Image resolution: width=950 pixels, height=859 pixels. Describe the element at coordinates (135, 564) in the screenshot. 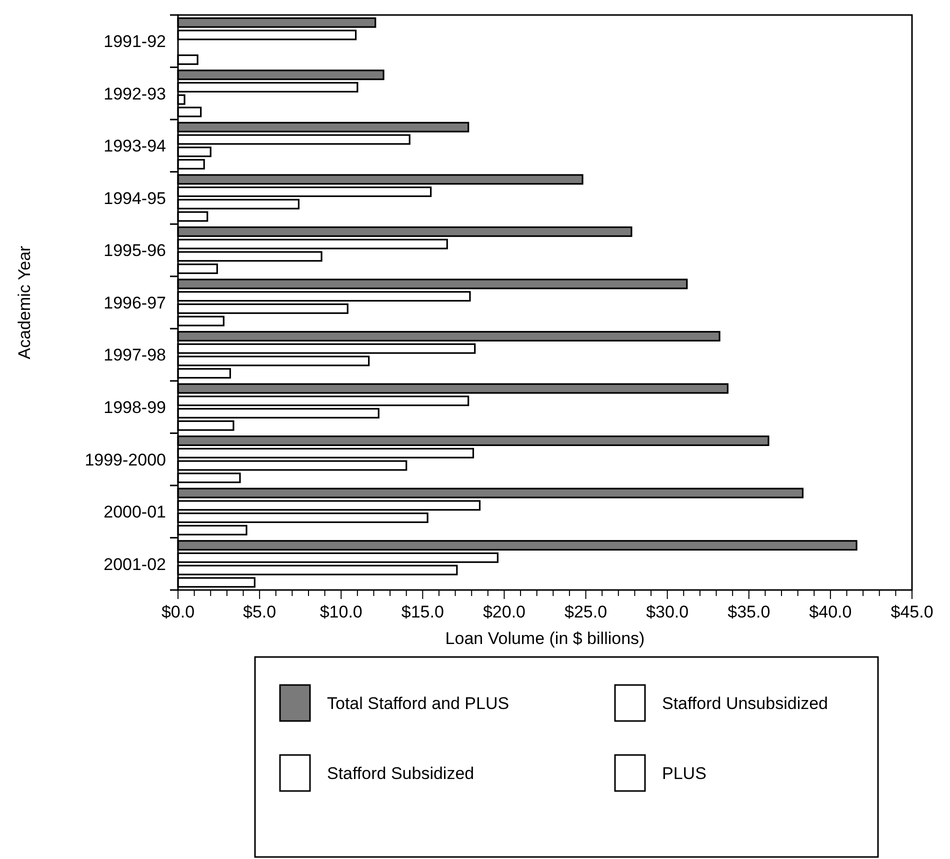

I see `y-tick-label: 2001-02` at that location.